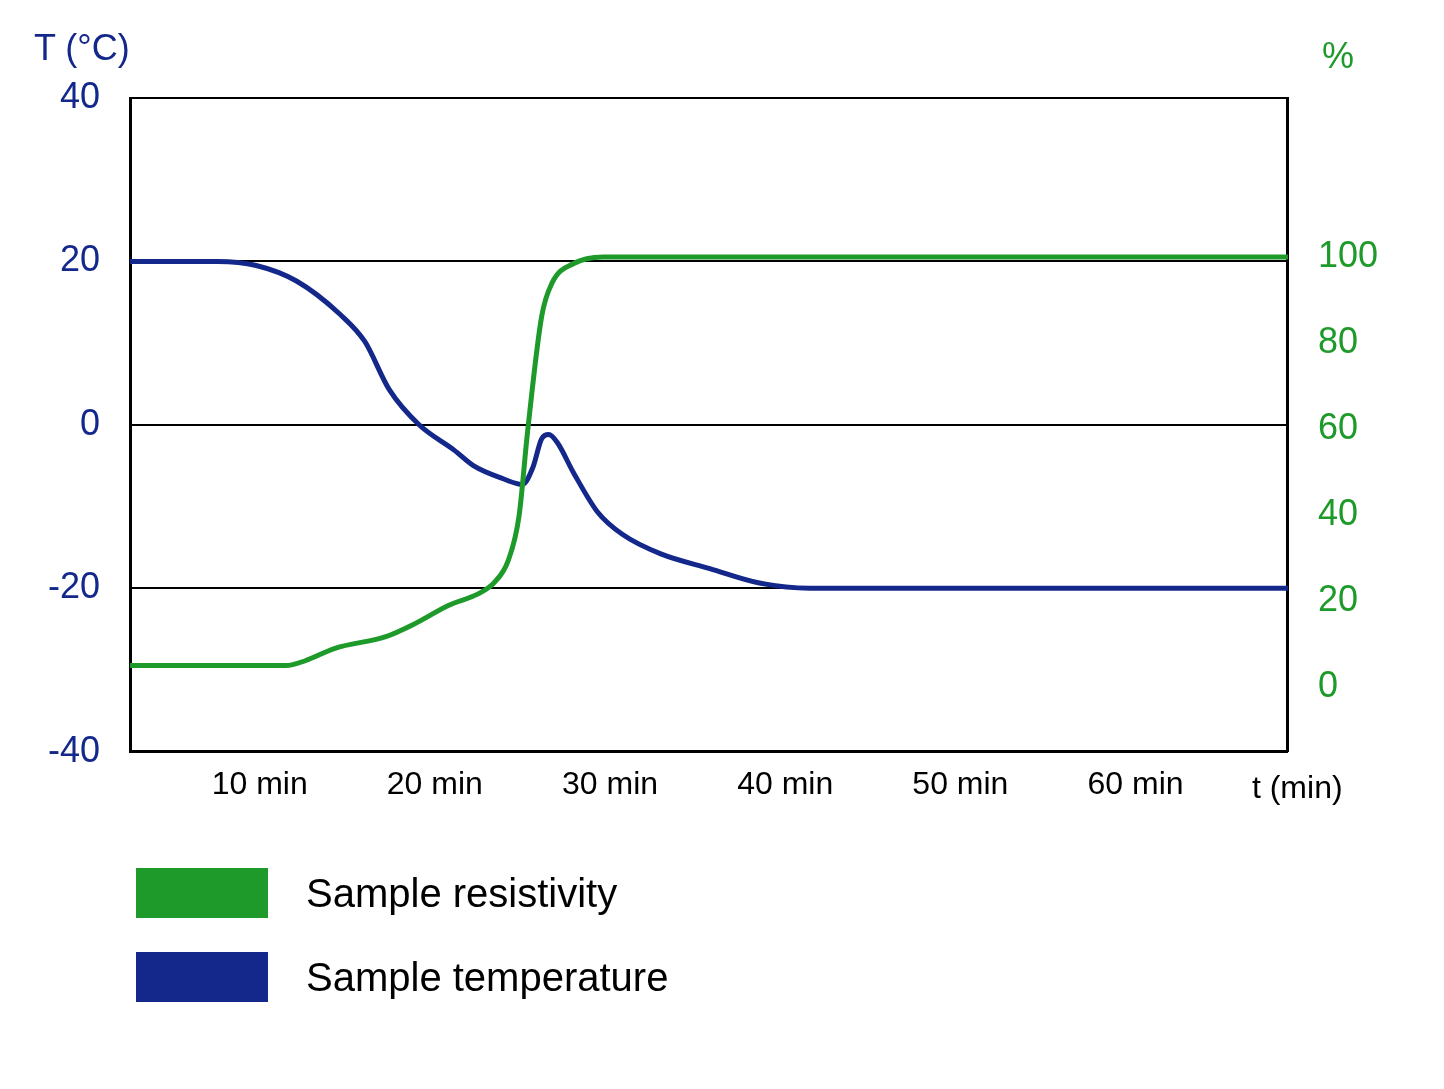  Describe the element at coordinates (74, 586) in the screenshot. I see `y-tick-label: -20` at that location.